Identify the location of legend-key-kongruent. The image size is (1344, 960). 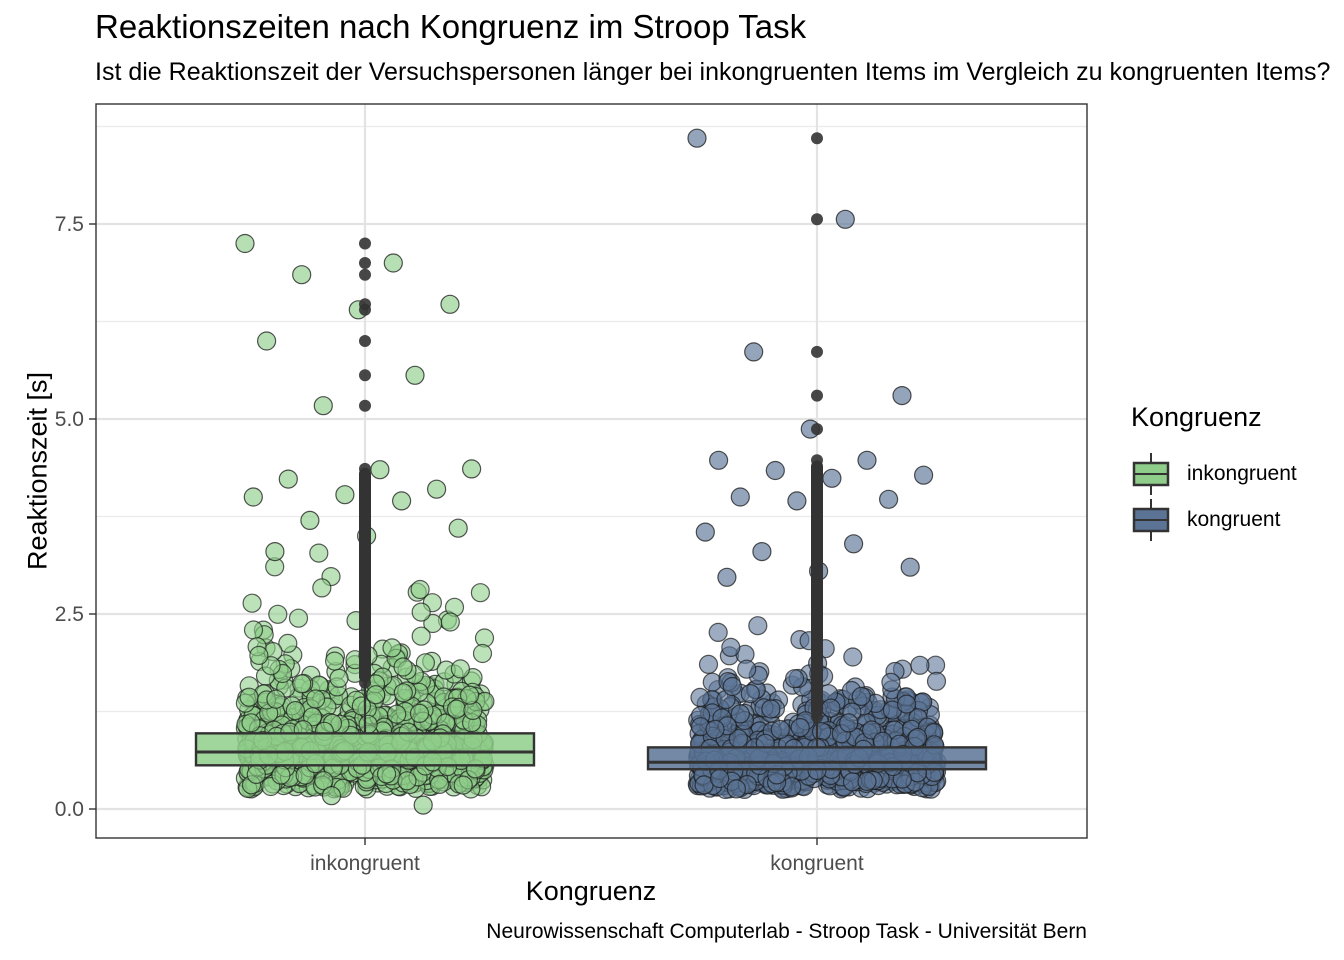
(1151, 520).